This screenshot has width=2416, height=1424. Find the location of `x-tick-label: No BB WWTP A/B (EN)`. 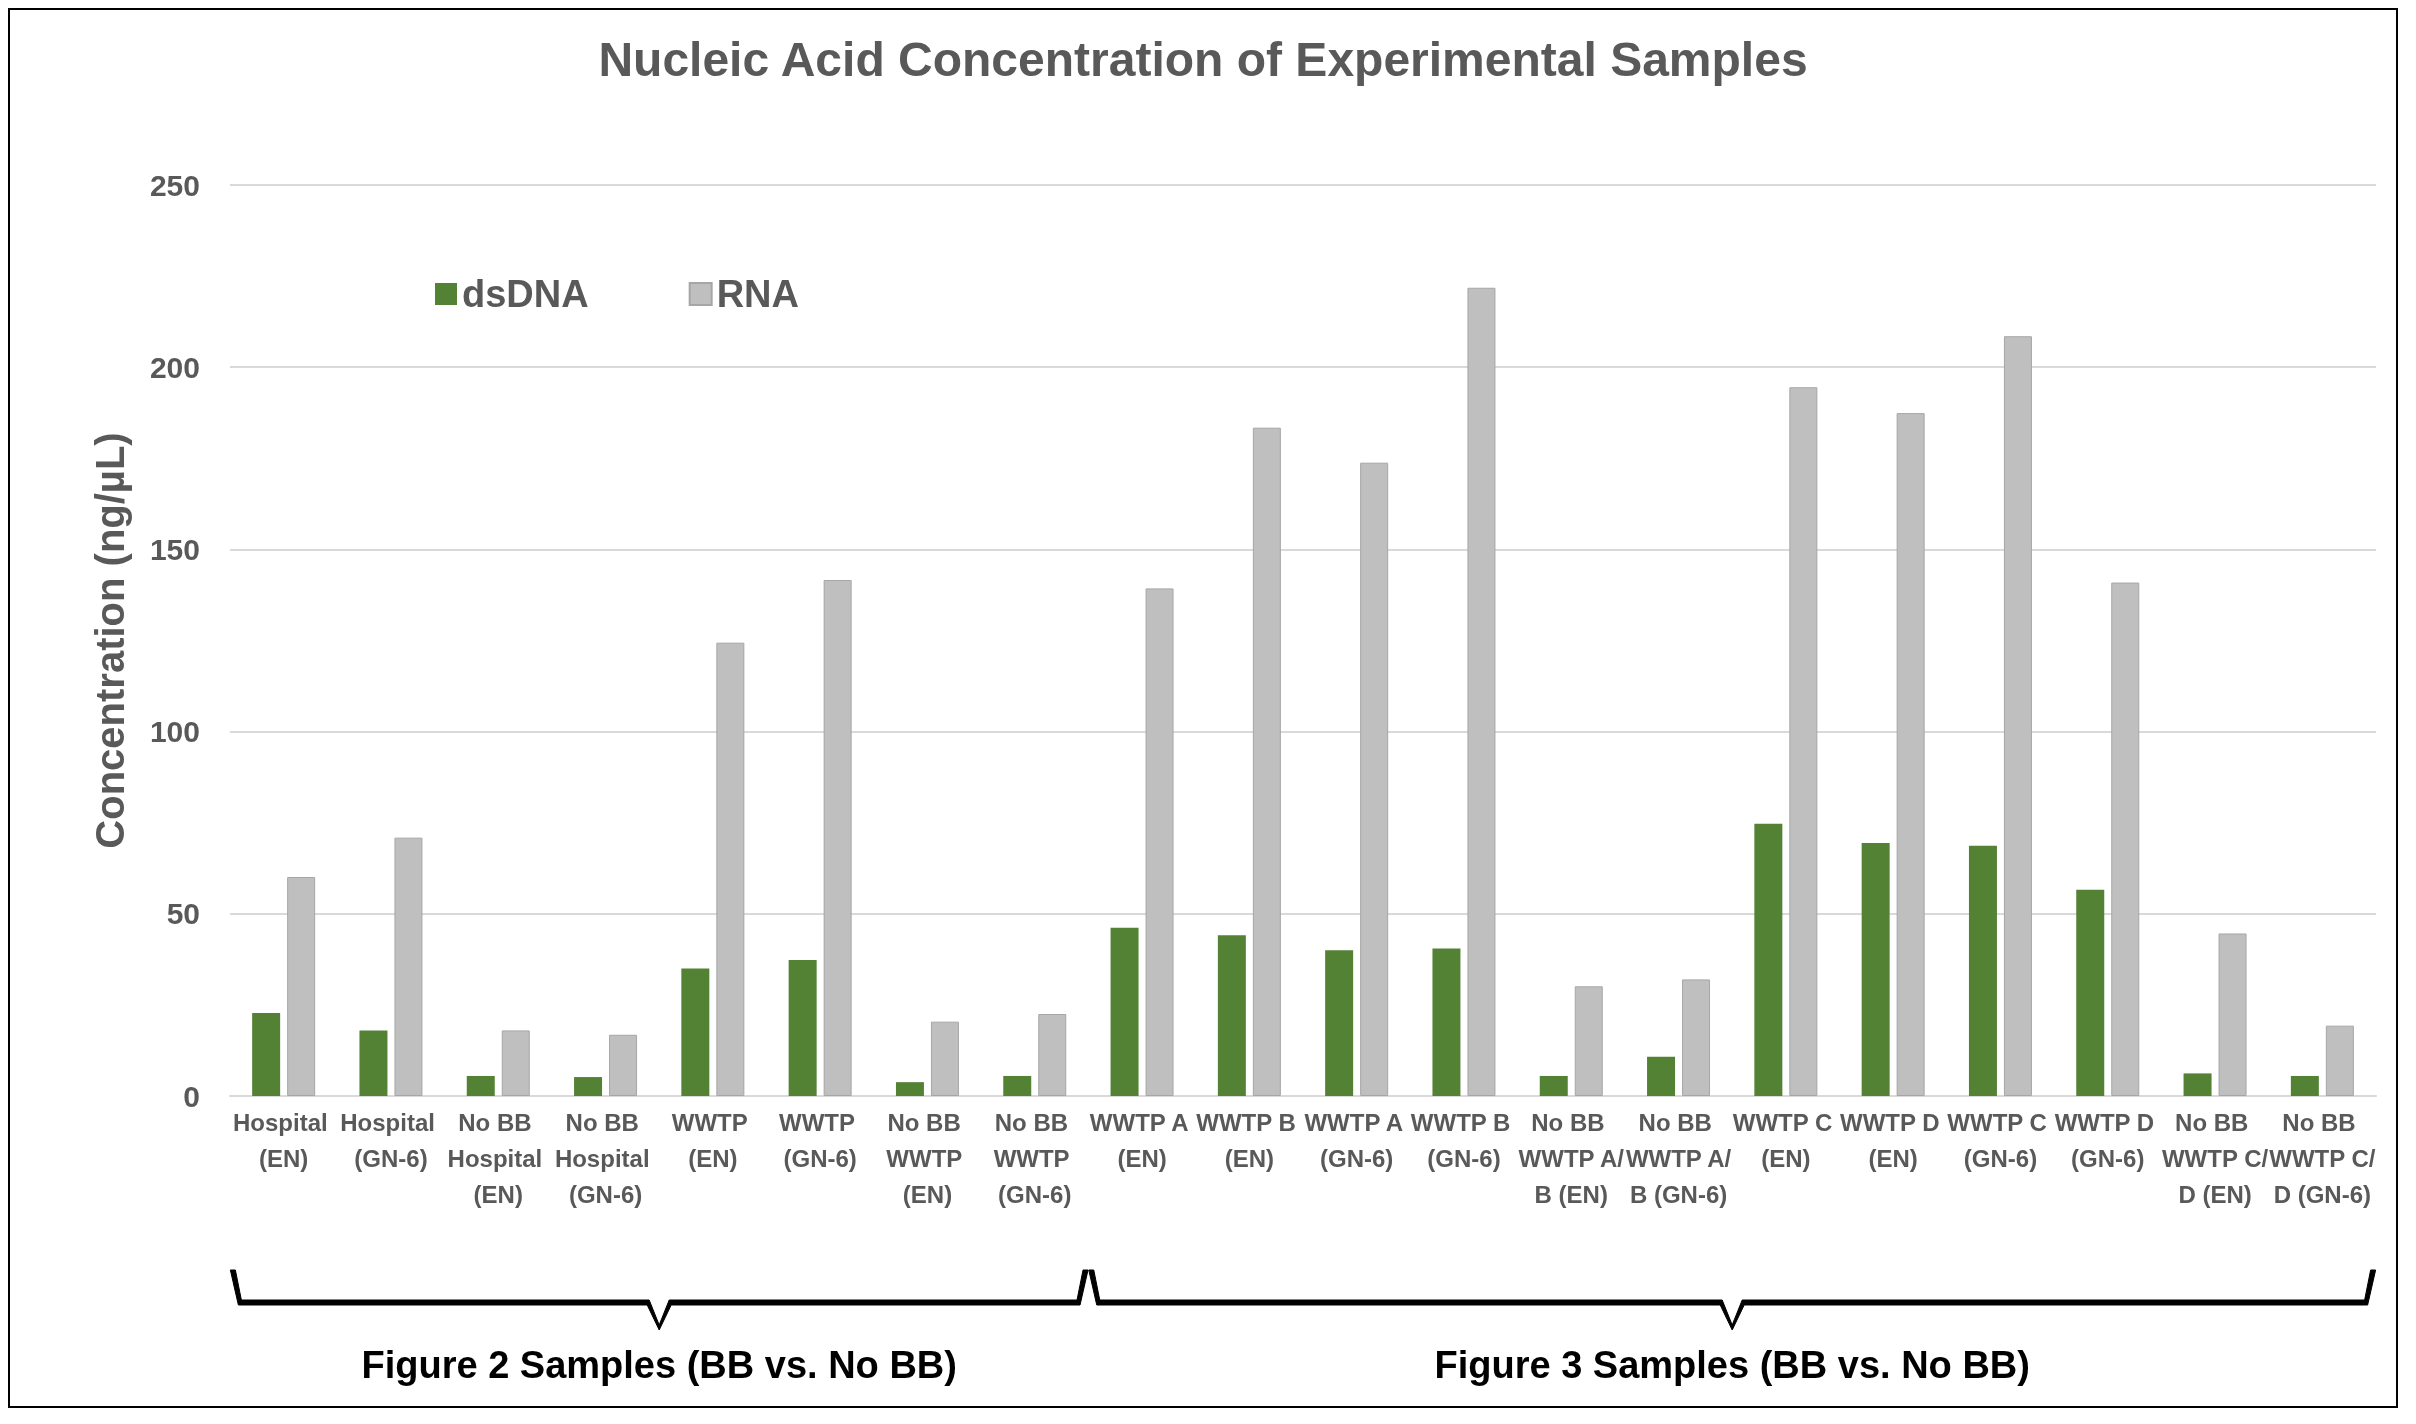

x-tick-label: No BB WWTP A/B (EN) is located at coordinates (1571, 1158).